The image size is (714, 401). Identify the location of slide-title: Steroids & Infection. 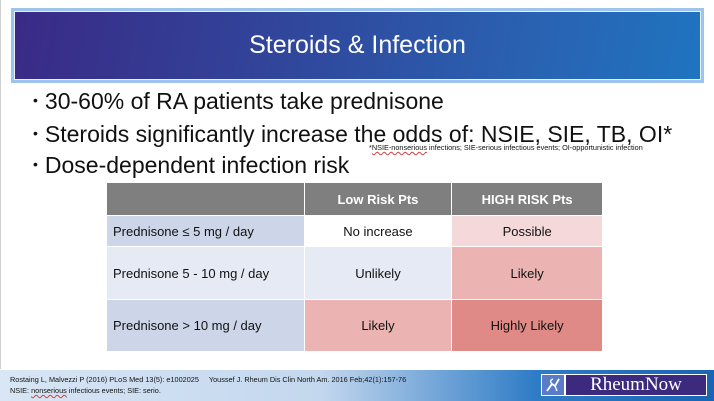
(357, 45).